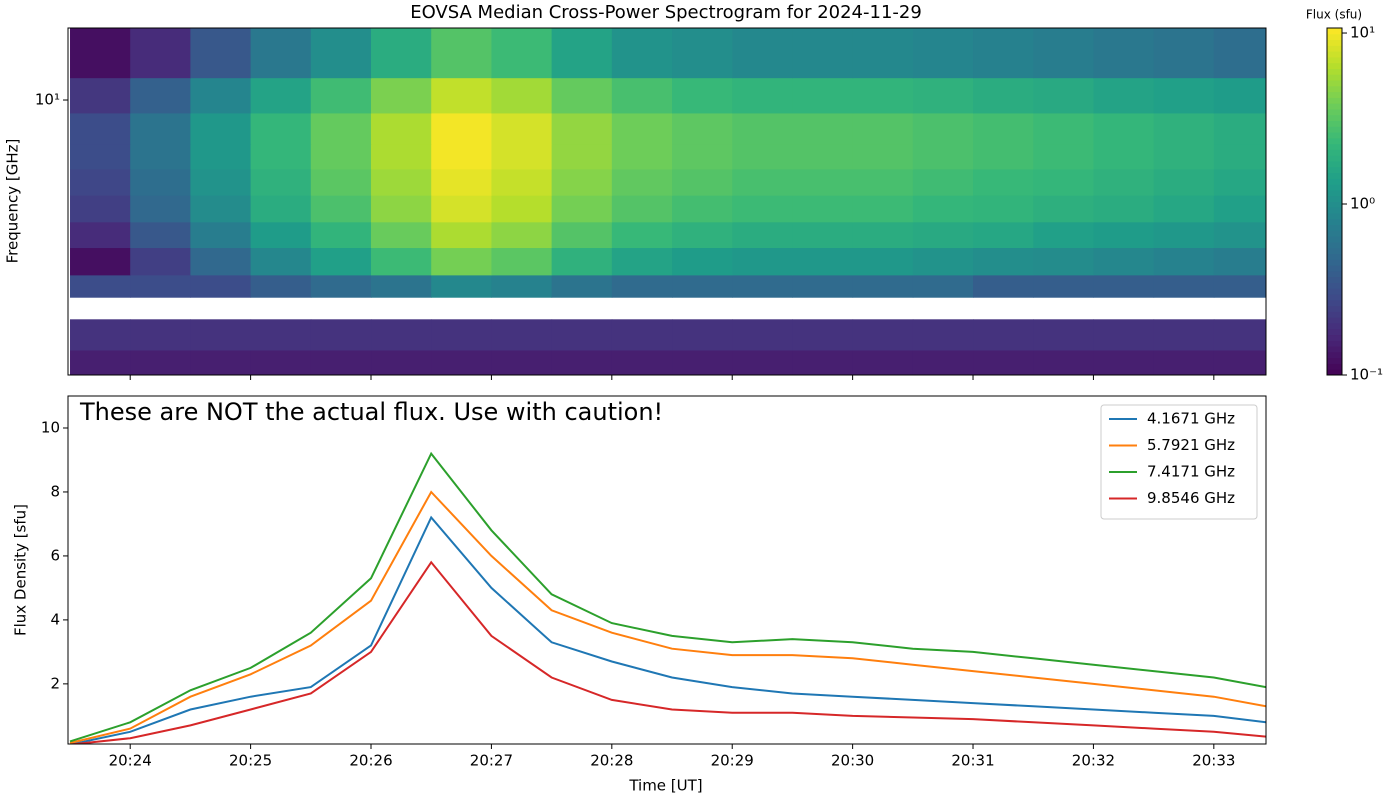 The image size is (1400, 800). What do you see at coordinates (55, 491) in the screenshot?
I see `y-tick-label: 8` at bounding box center [55, 491].